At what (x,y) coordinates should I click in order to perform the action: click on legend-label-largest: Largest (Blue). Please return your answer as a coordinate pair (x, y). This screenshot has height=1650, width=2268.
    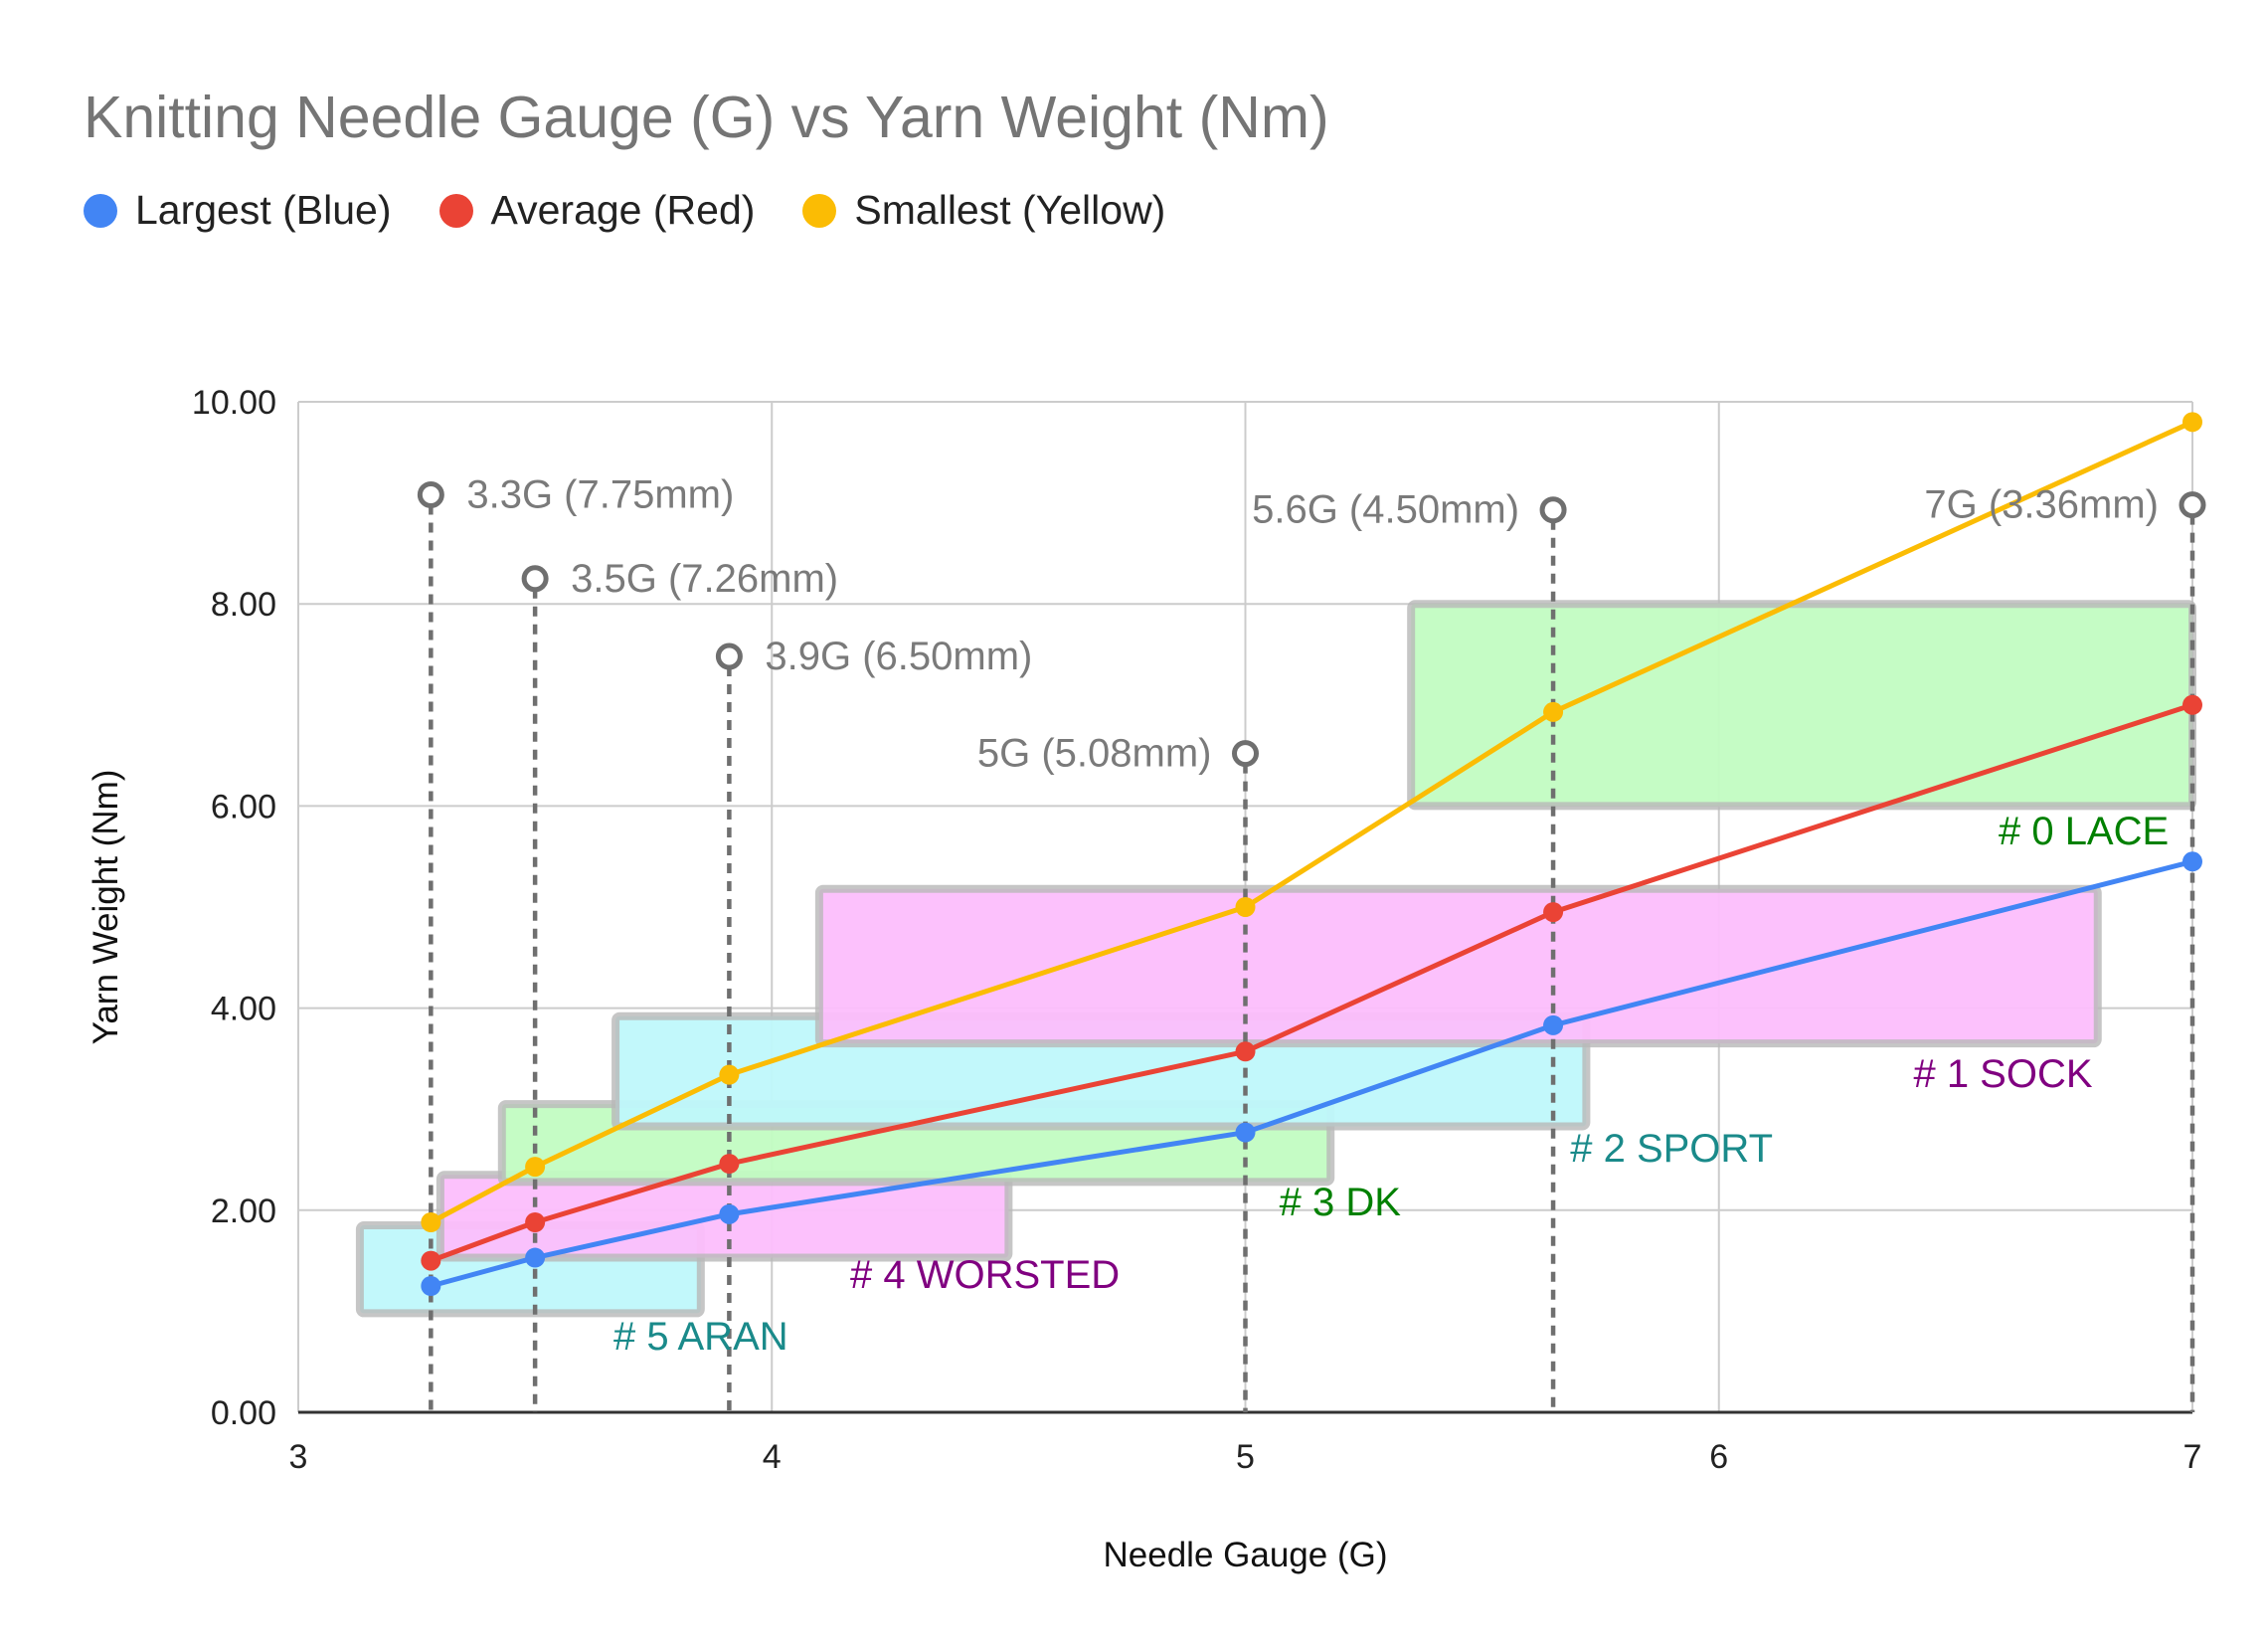
    Looking at the image, I should click on (263, 210).